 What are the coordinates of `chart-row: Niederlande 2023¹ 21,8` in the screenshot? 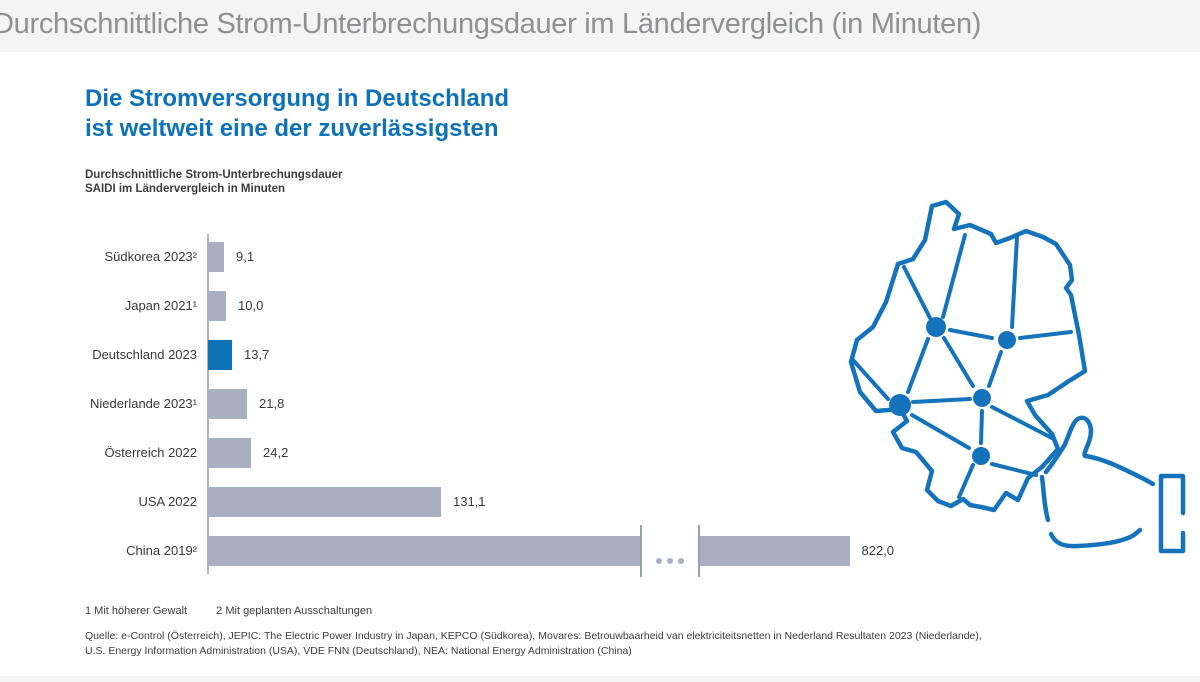 It's located at (500, 404).